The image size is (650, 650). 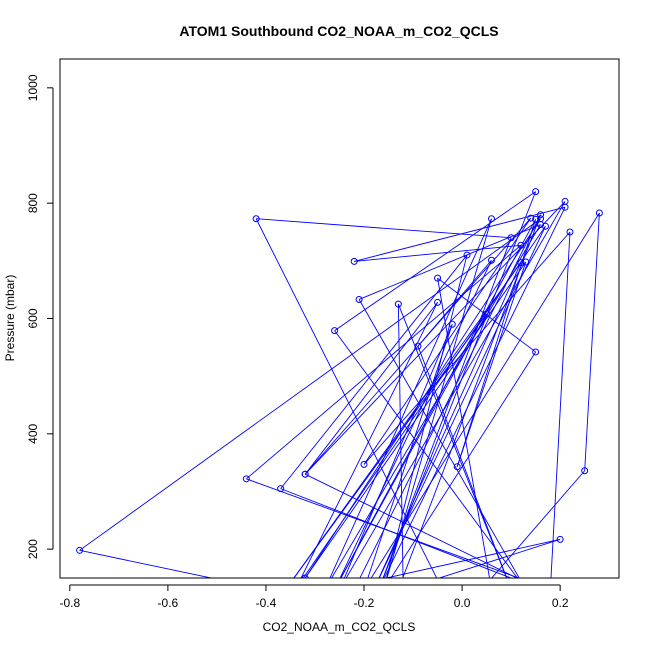 What do you see at coordinates (462, 603) in the screenshot?
I see `x-tick-label: 0.0` at bounding box center [462, 603].